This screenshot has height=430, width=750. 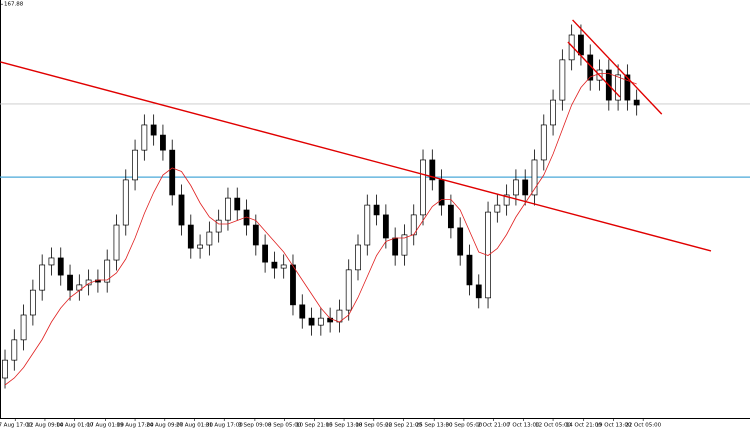 I want to click on x-tick-label: 15 Sep 13:00, so click(x=344, y=426).